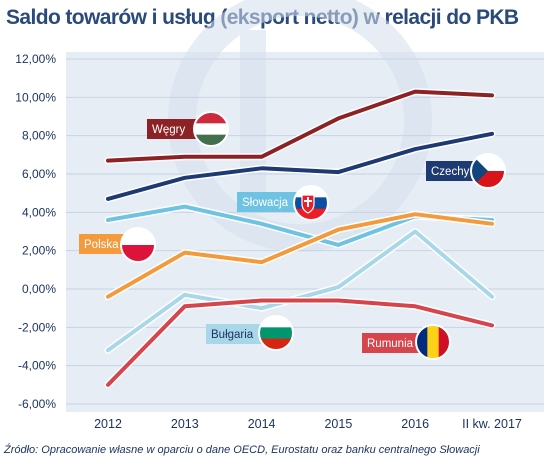 This screenshot has height=466, width=550. What do you see at coordinates (35, 59) in the screenshot?
I see `y-tick-label: 12,00%` at bounding box center [35, 59].